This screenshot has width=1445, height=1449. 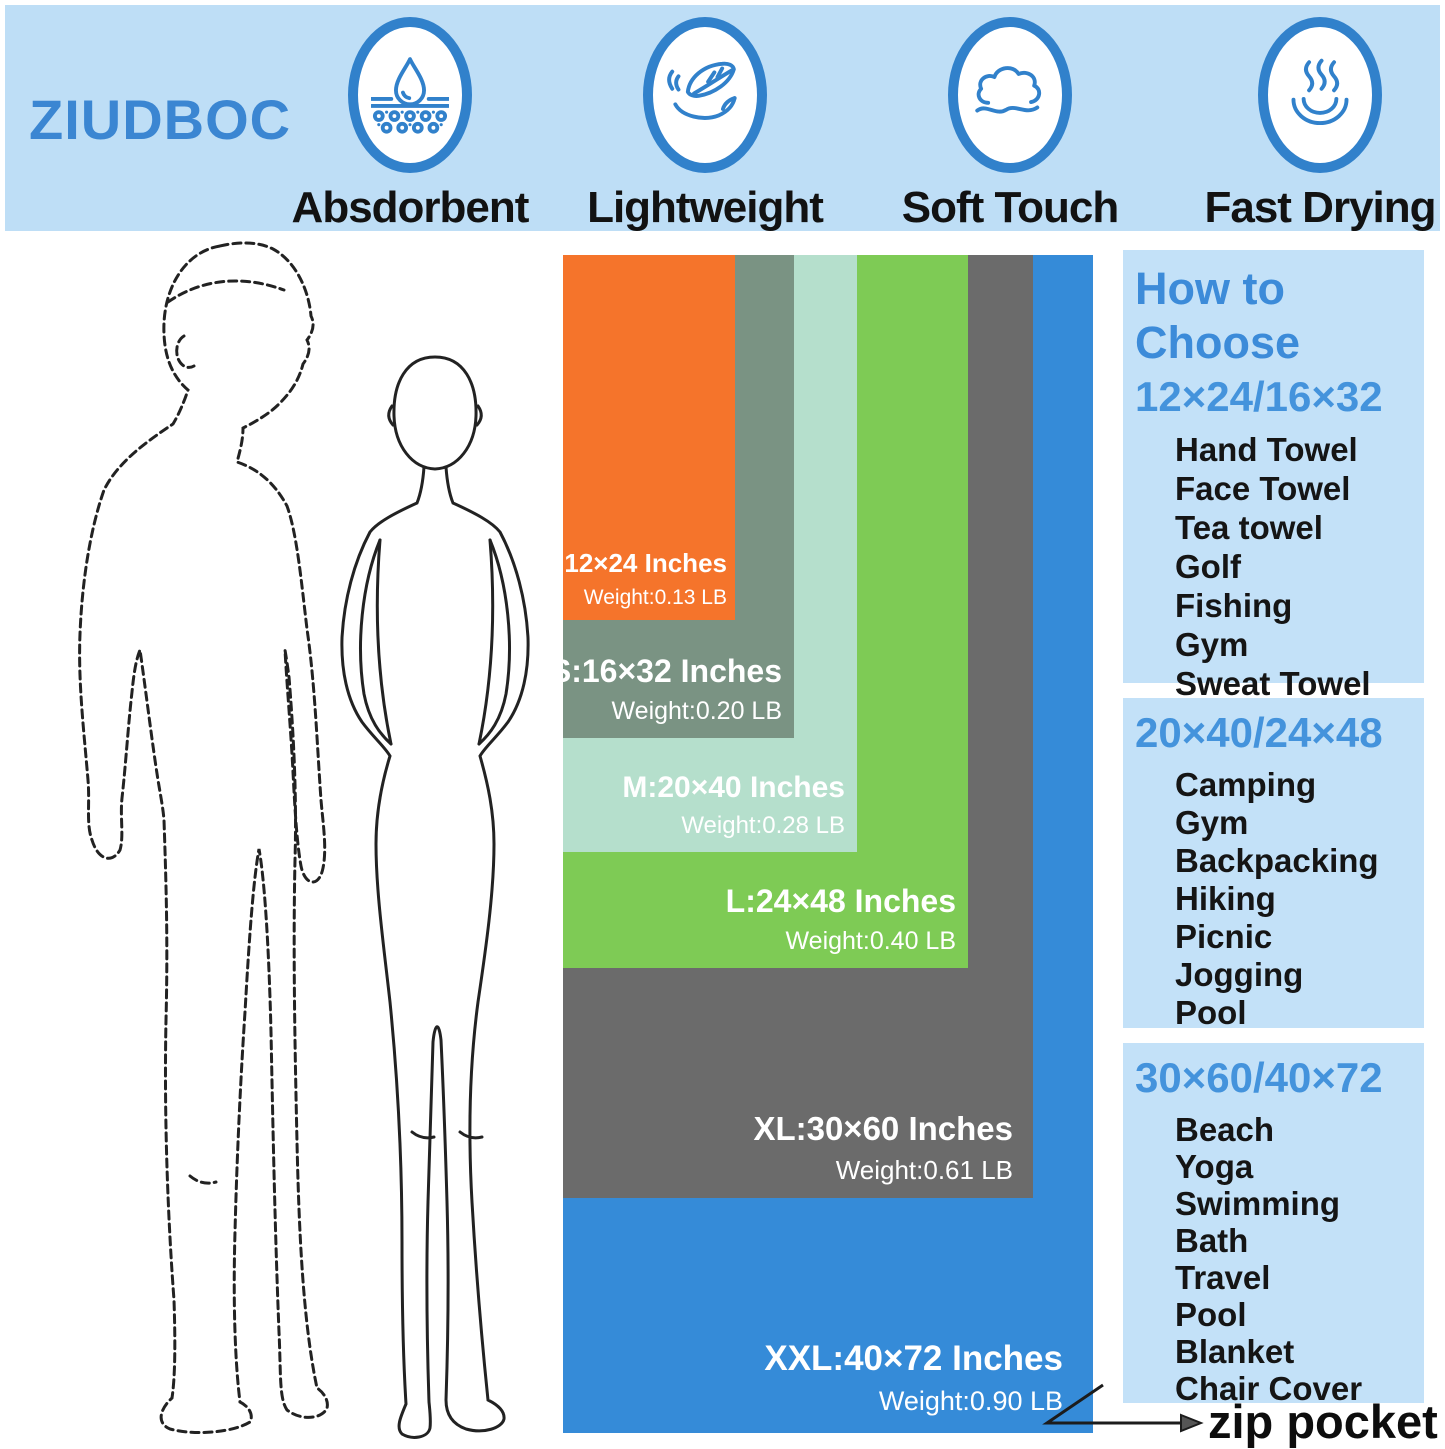 I want to click on guide-use-item: Camping, so click(x=1246, y=784).